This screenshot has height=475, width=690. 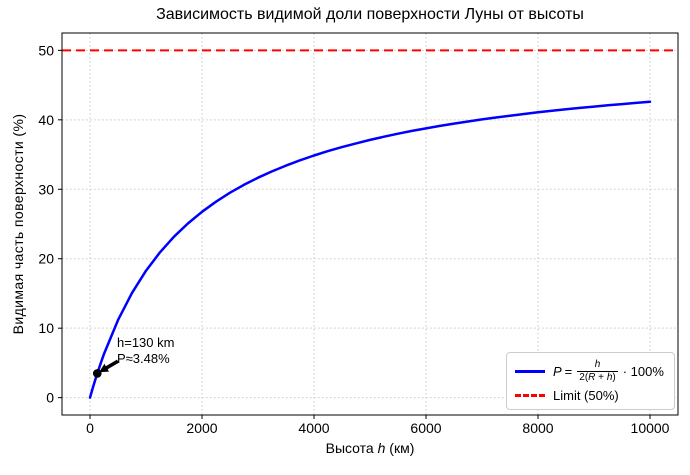 I want to click on den-pre: 2(, so click(x=584, y=377).